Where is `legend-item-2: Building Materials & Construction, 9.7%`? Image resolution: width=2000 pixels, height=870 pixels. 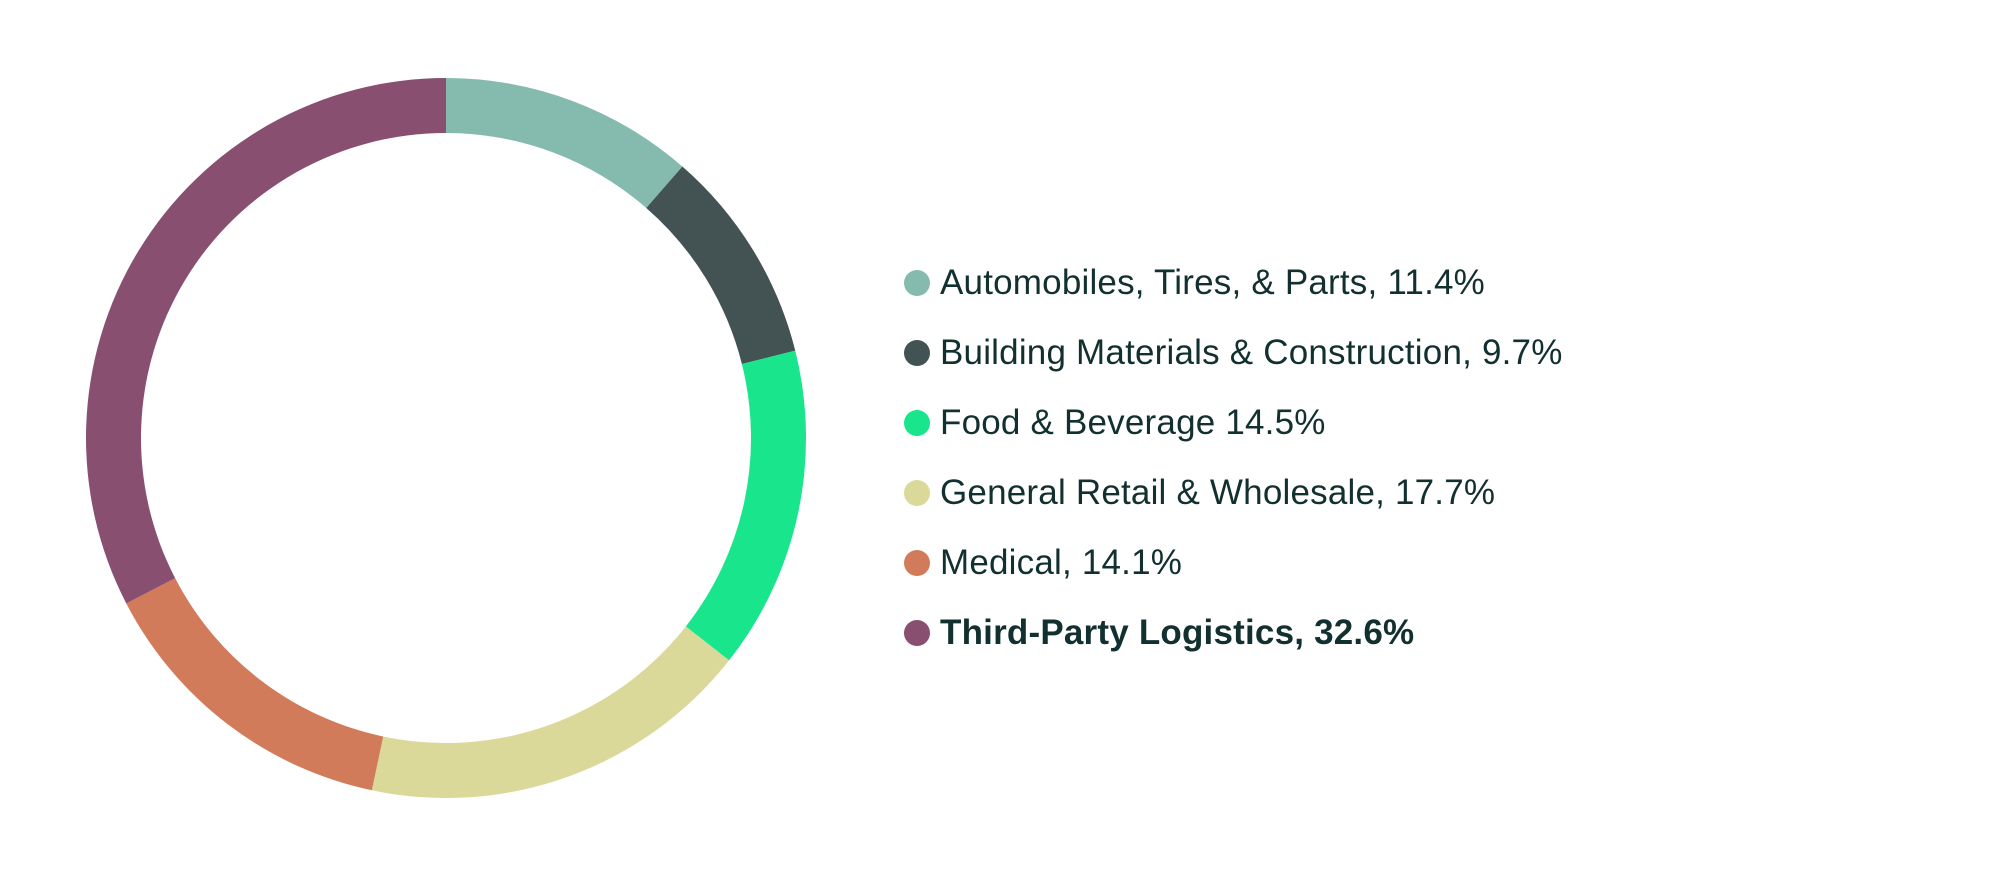 legend-item-2: Building Materials & Construction, 9.7% is located at coordinates (1233, 353).